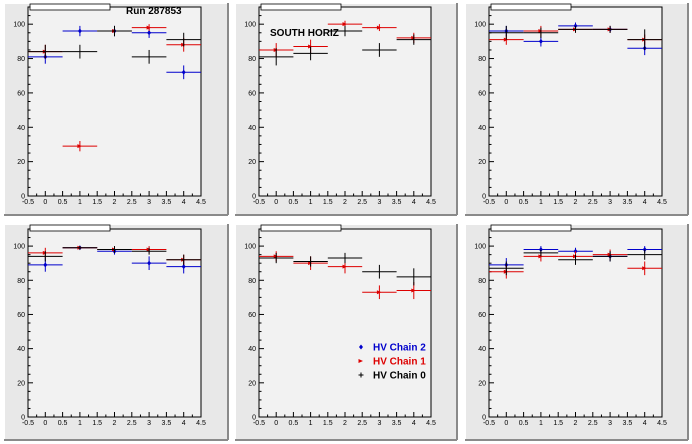 This screenshot has height=444, width=692. I want to click on legend-label: HV Chain 1, so click(399, 362).